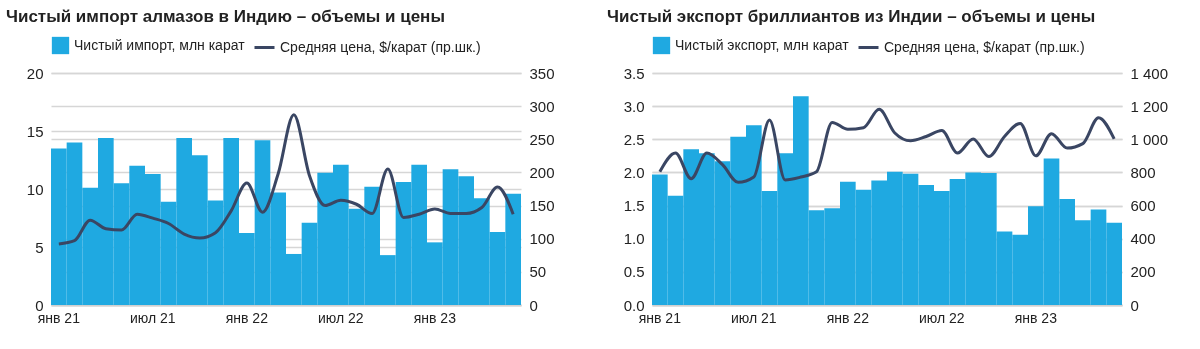  Describe the element at coordinates (35, 189) in the screenshot. I see `y-tick-label: 10` at that location.